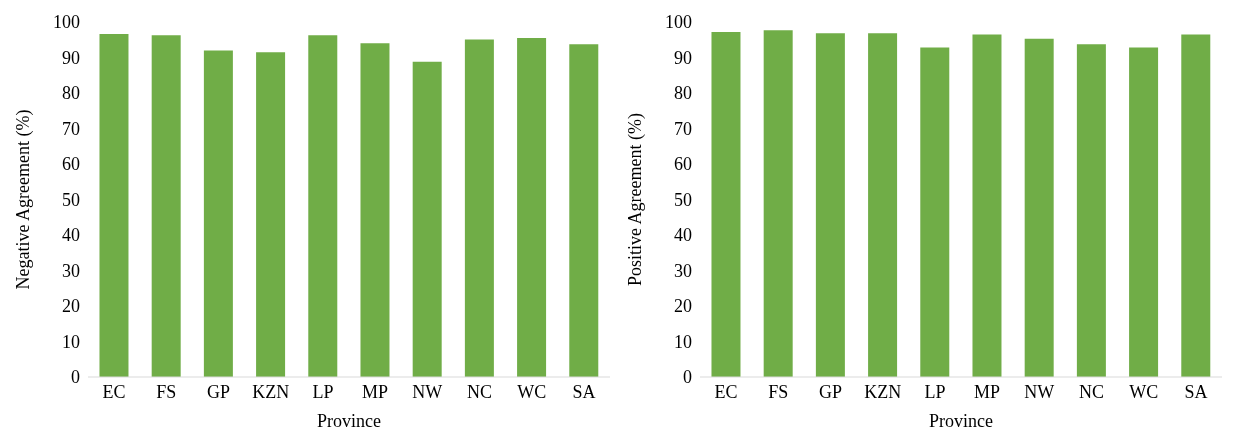  I want to click on y-axis-title: Negative Agreement (%), so click(24, 199).